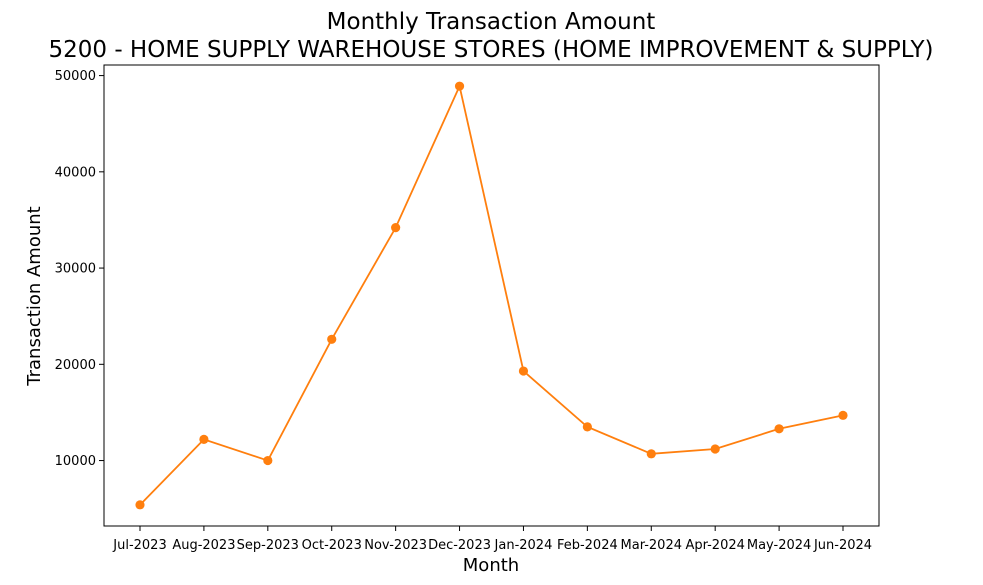 The image size is (983, 585). I want to click on y-tick-label: 40000, so click(75, 172).